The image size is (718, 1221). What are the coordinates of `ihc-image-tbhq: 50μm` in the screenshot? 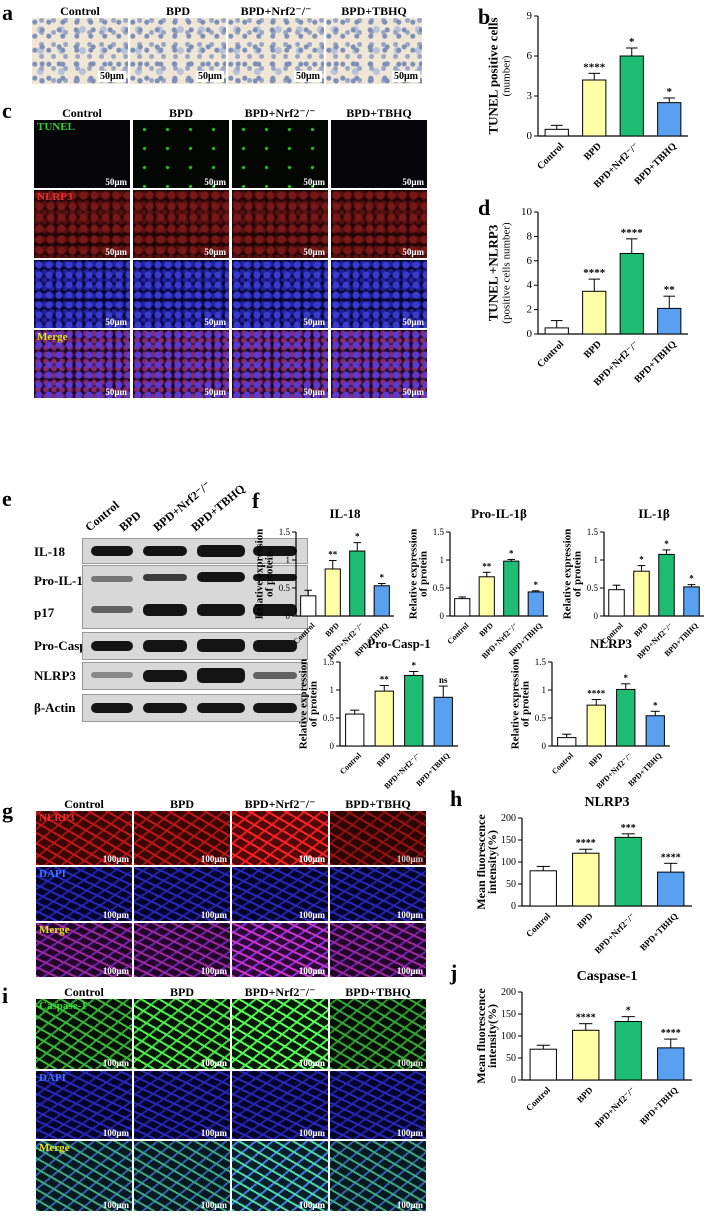 It's located at (374, 51).